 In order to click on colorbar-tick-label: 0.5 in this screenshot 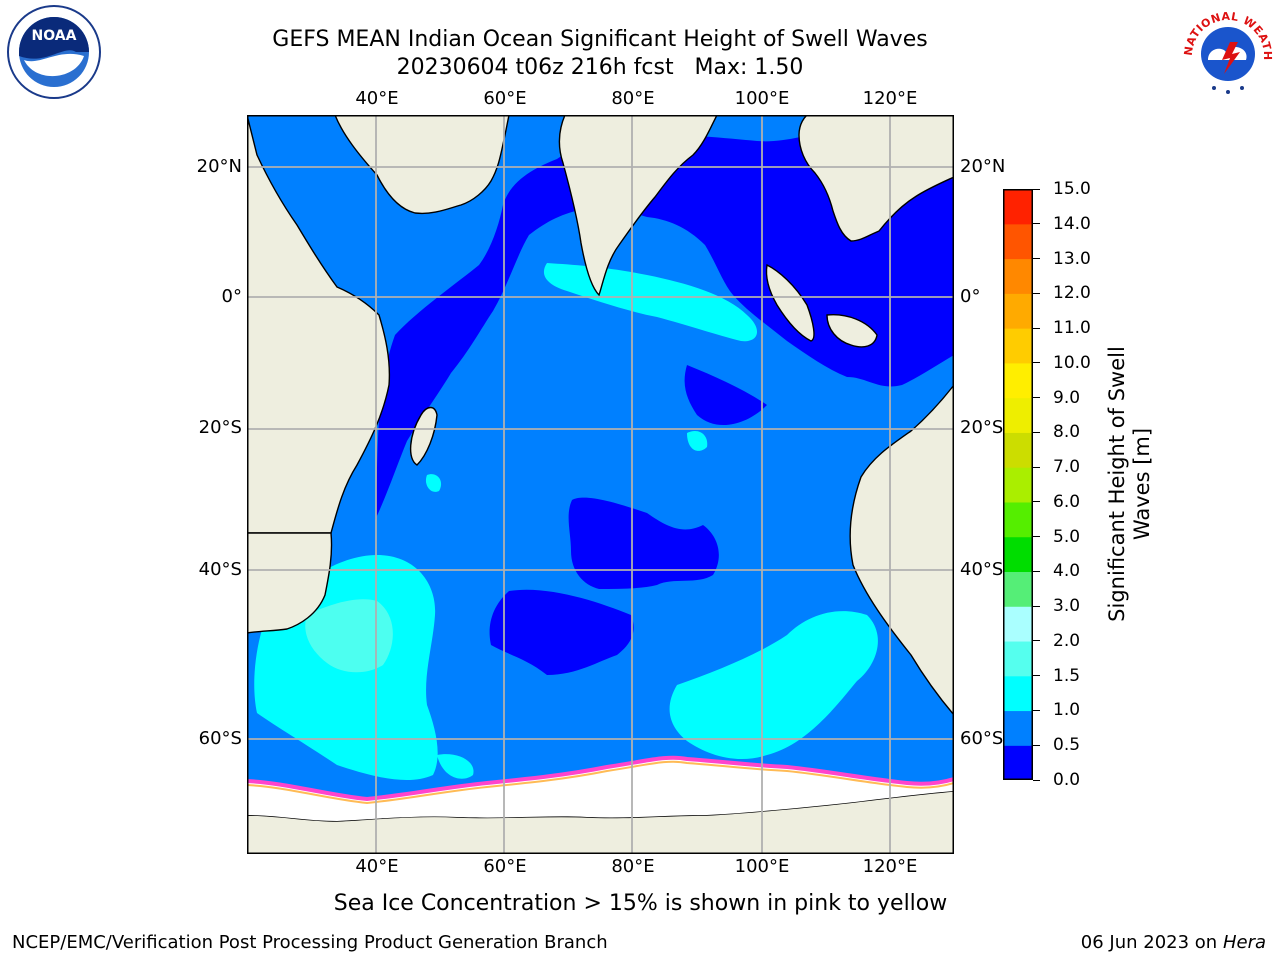, I will do `click(1067, 745)`.